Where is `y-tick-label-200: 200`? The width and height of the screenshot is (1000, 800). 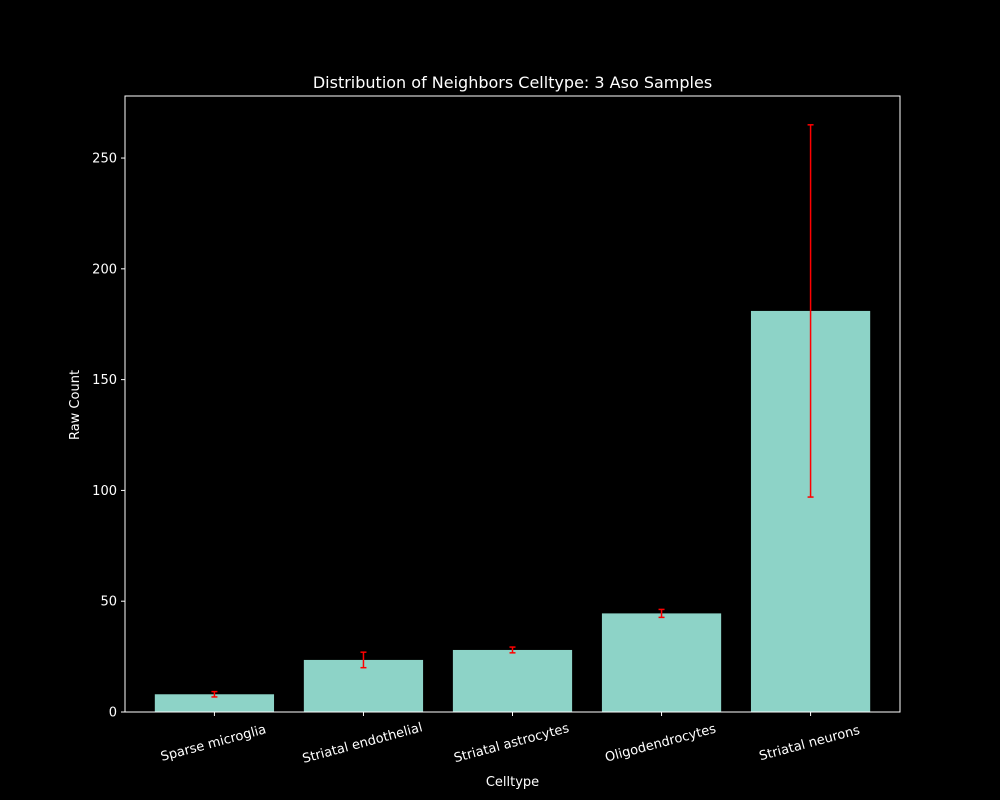
y-tick-label-200: 200 is located at coordinates (104, 269).